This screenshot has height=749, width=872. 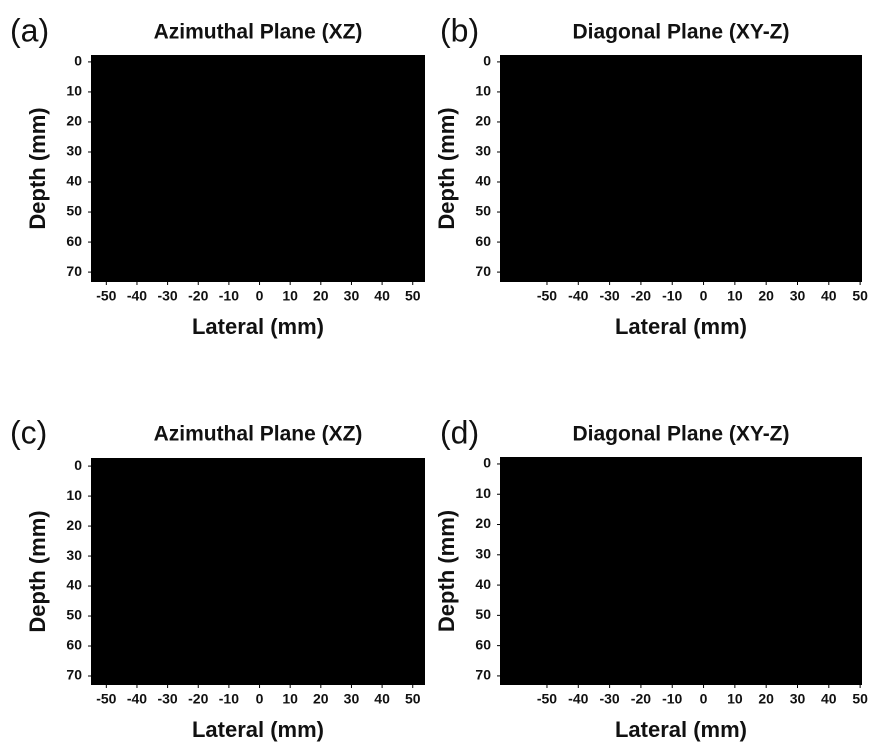 What do you see at coordinates (29, 30) in the screenshot?
I see `panel-label: (a)` at bounding box center [29, 30].